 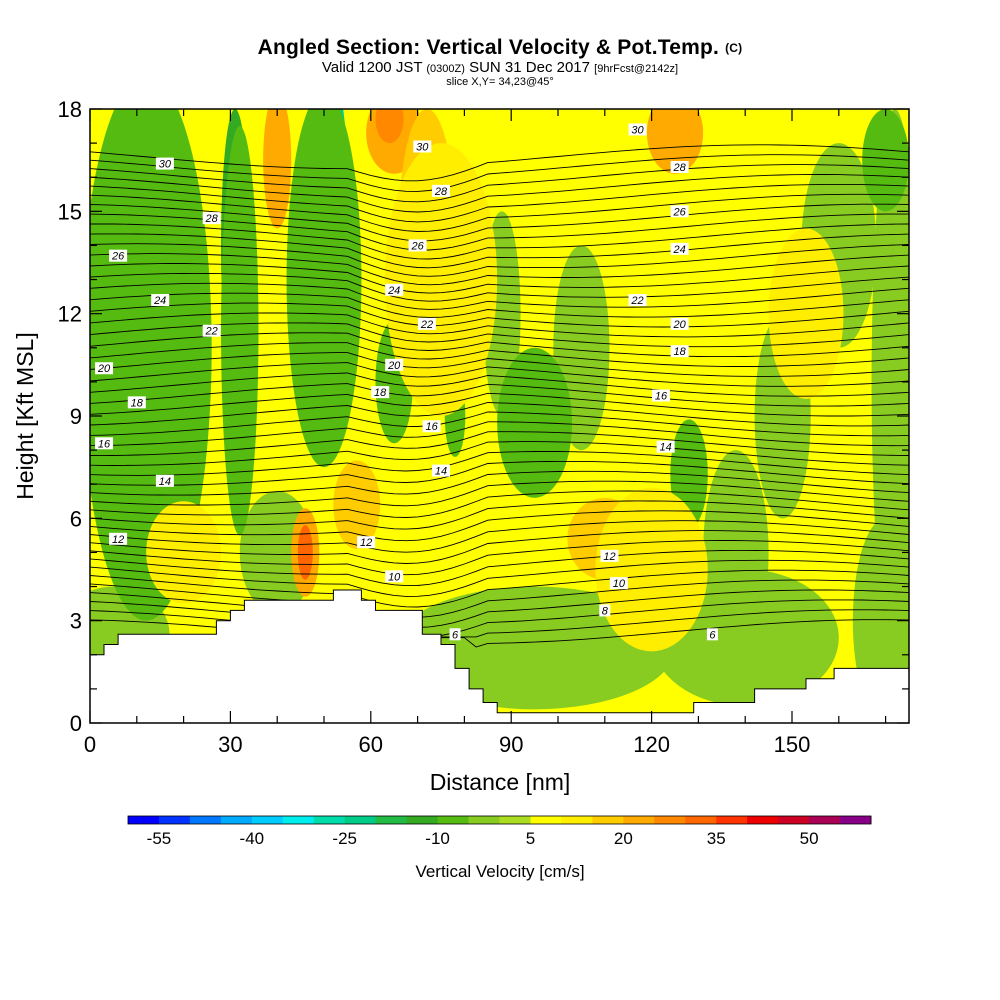 I want to click on terrain-mask, so click(x=499, y=656).